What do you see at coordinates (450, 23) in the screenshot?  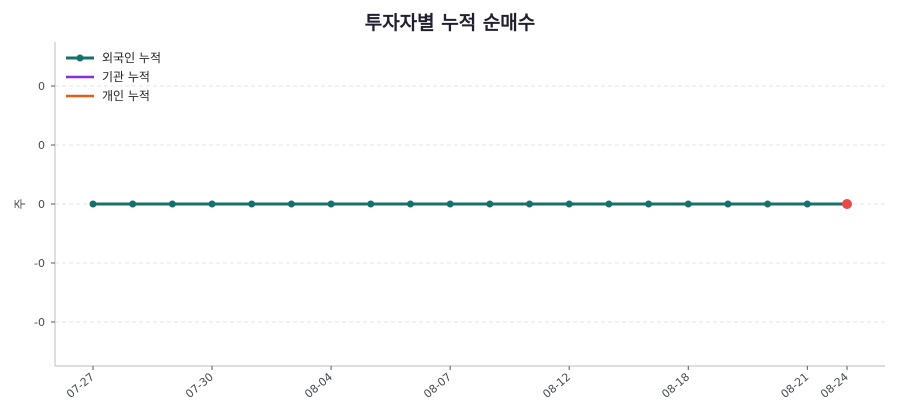 I see `chart-title: 투자자별 누적 순매수` at bounding box center [450, 23].